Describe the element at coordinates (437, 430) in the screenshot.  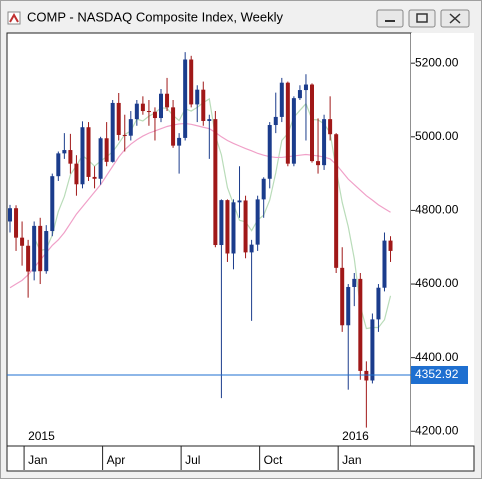
I see `y-tick-label: 4200.00` at that location.